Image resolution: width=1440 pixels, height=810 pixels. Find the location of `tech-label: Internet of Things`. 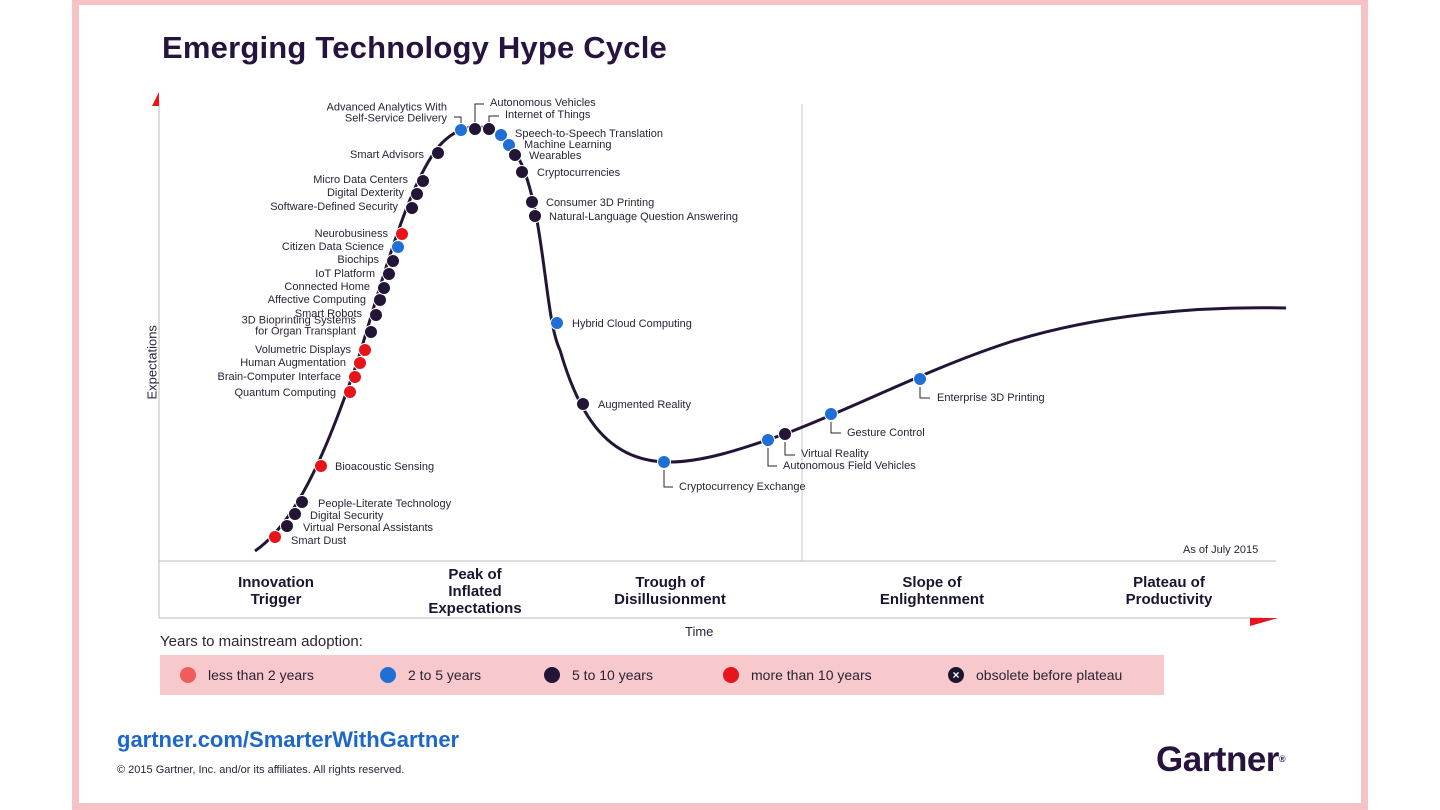

tech-label: Internet of Things is located at coordinates (548, 115).